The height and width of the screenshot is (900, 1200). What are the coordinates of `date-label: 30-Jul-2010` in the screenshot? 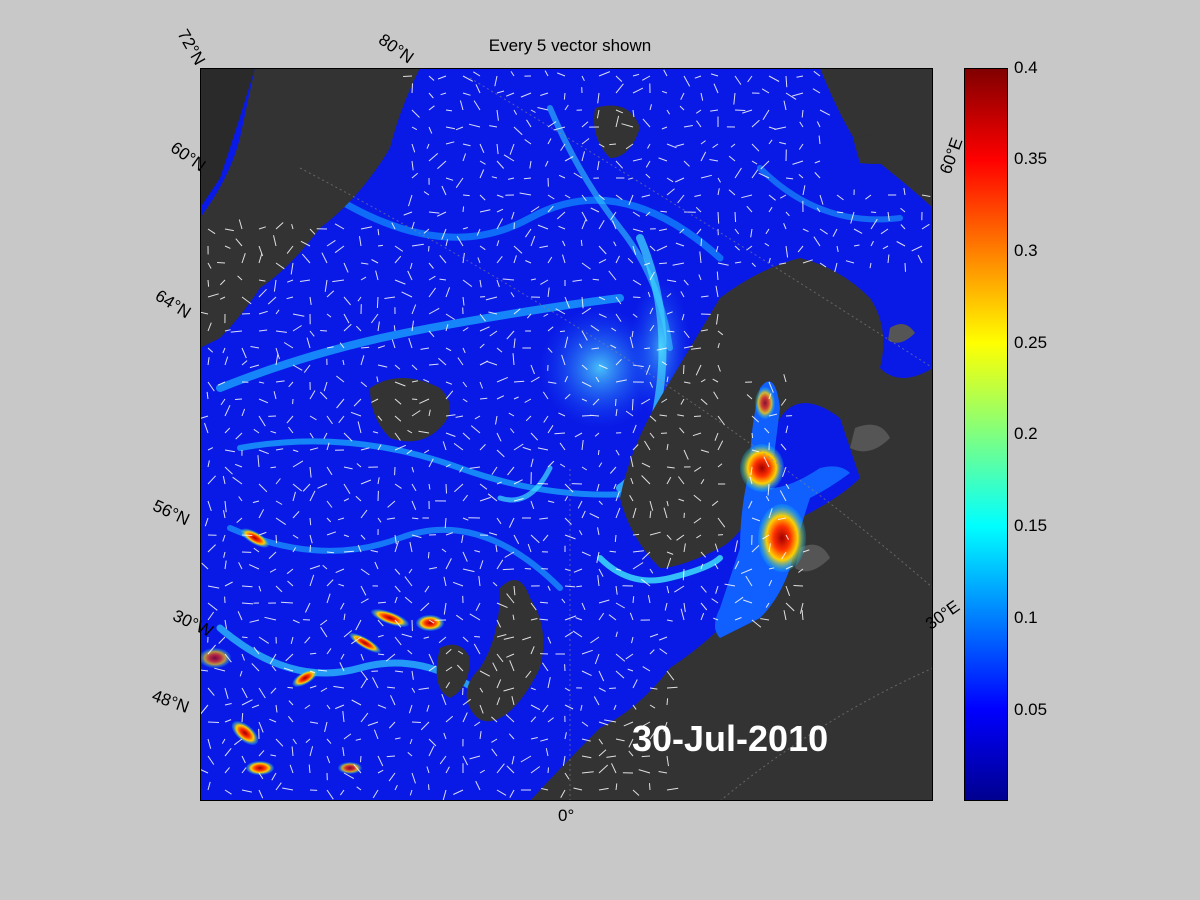 It's located at (730, 738).